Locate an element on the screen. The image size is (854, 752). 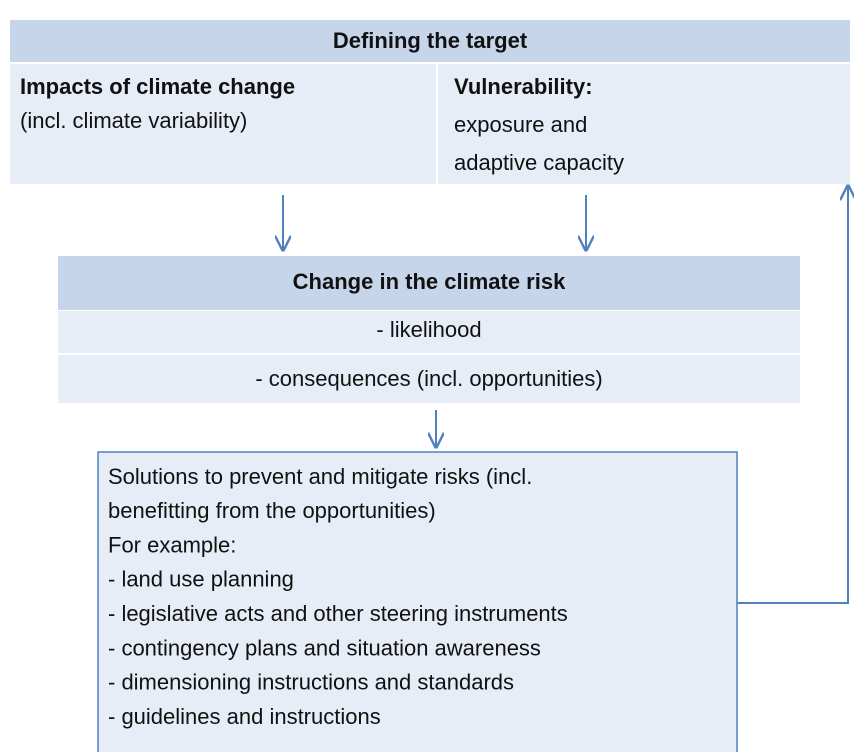
left-text: (incl. climate variability) is located at coordinates (133, 120).